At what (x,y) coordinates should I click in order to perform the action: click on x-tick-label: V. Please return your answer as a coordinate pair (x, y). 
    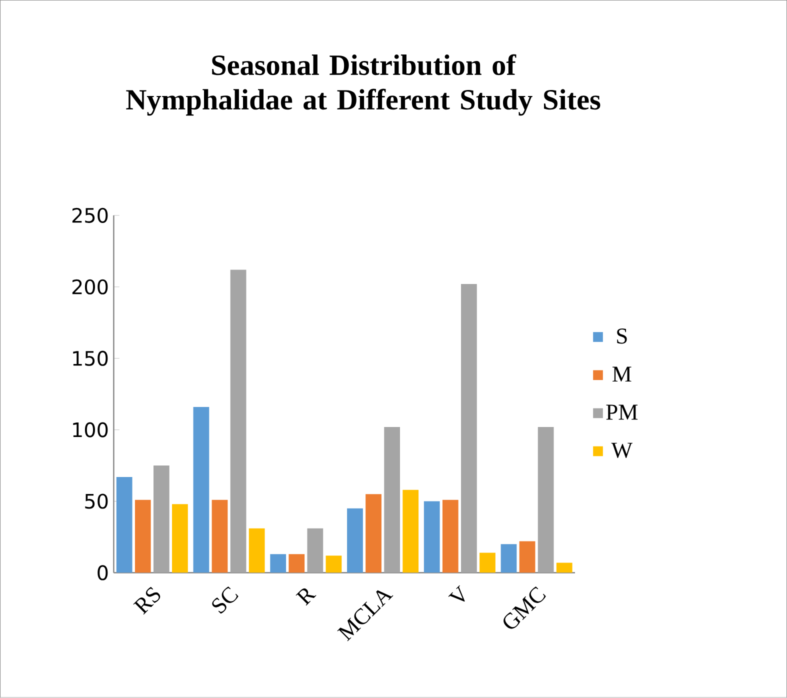
    Looking at the image, I should click on (456, 593).